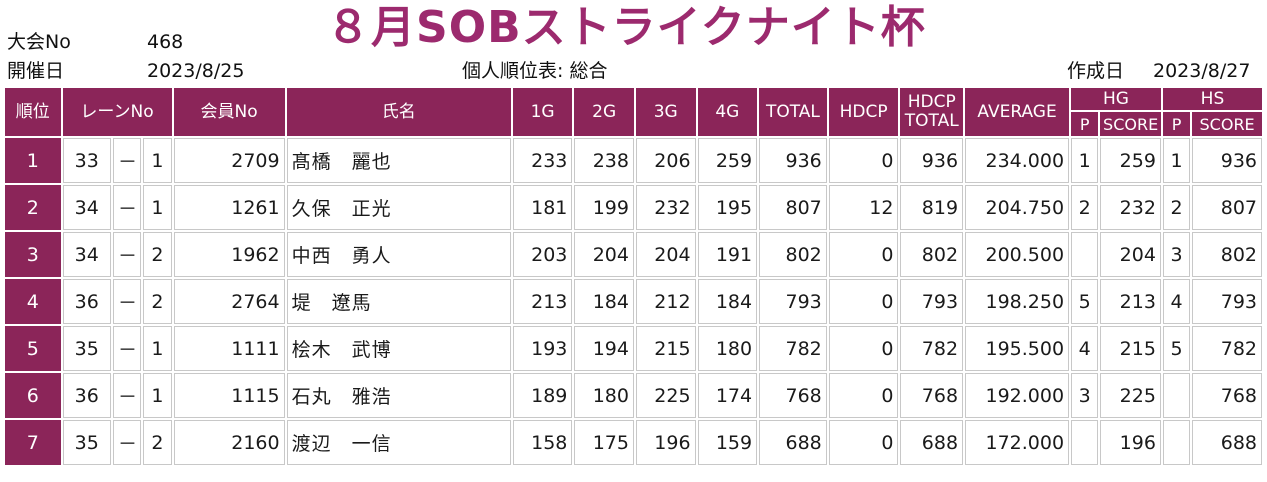  I want to click on game-2-cell: 238, so click(604, 160).